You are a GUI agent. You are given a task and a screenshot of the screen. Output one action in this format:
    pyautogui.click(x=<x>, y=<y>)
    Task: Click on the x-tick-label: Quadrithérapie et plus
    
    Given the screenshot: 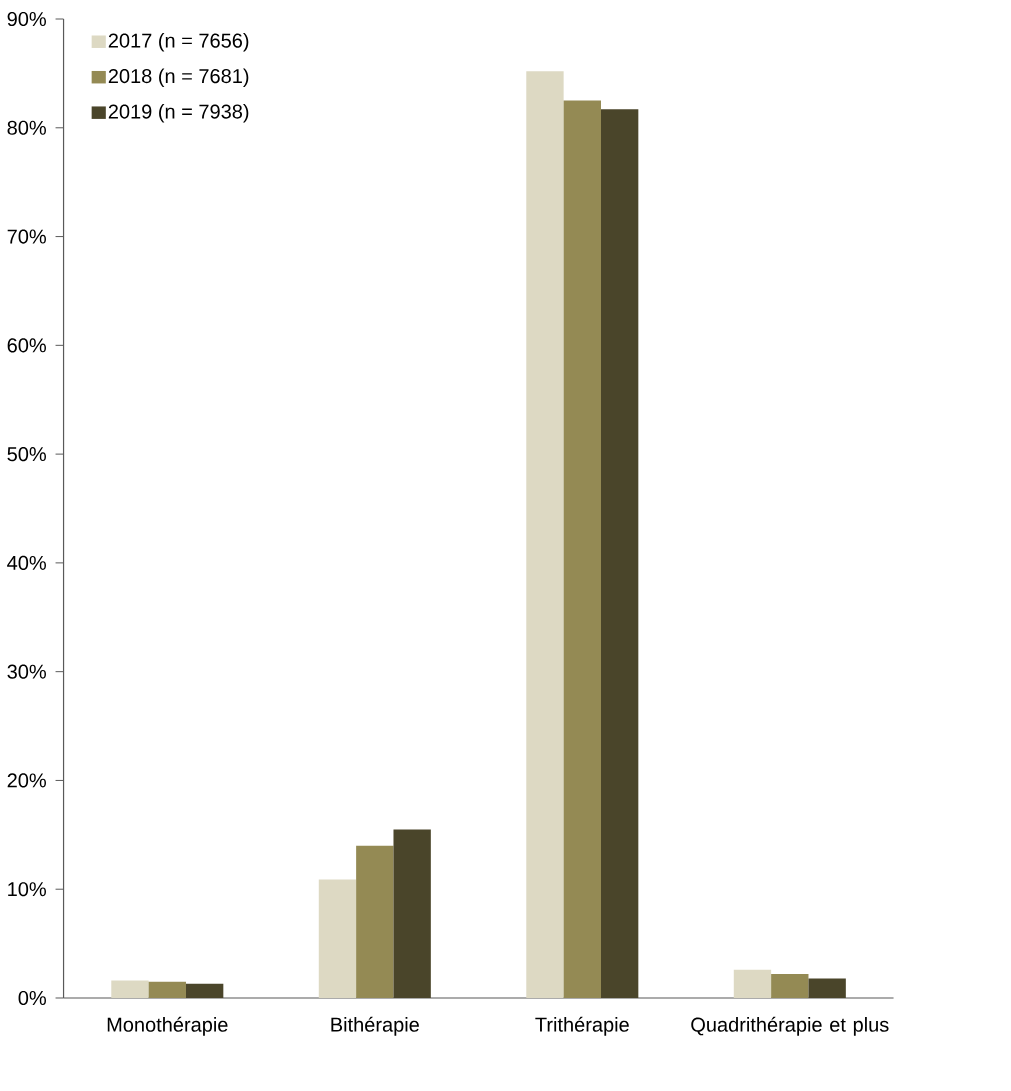 What is the action you would take?
    pyautogui.click(x=790, y=1026)
    